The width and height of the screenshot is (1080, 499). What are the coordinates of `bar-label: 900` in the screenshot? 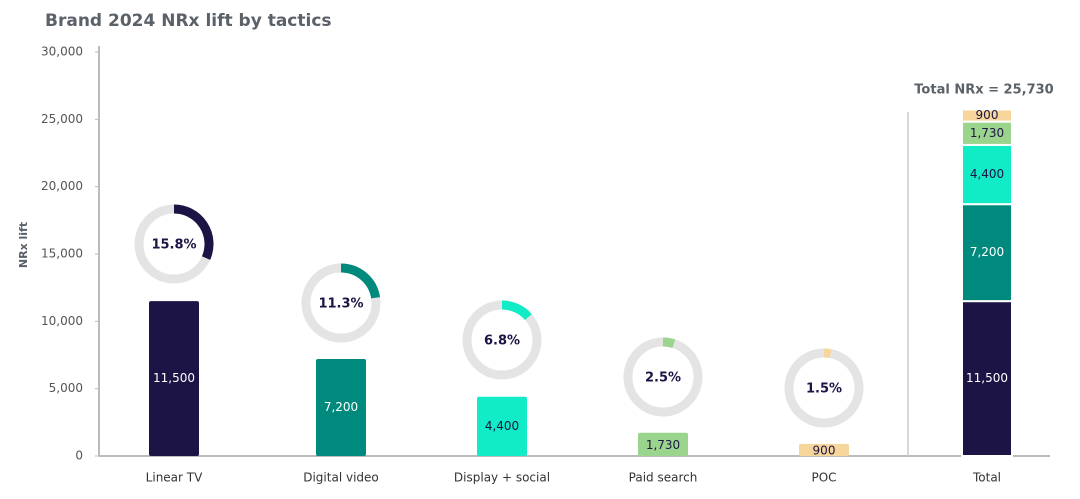 It's located at (824, 450).